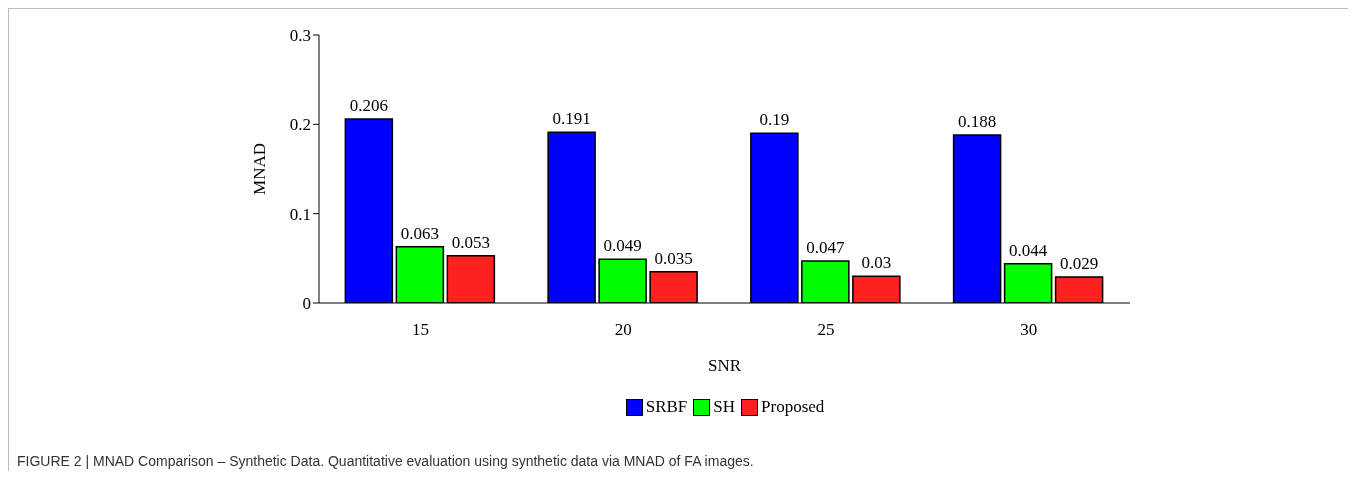  Describe the element at coordinates (300, 214) in the screenshot. I see `y-tick-label: 0.1` at that location.